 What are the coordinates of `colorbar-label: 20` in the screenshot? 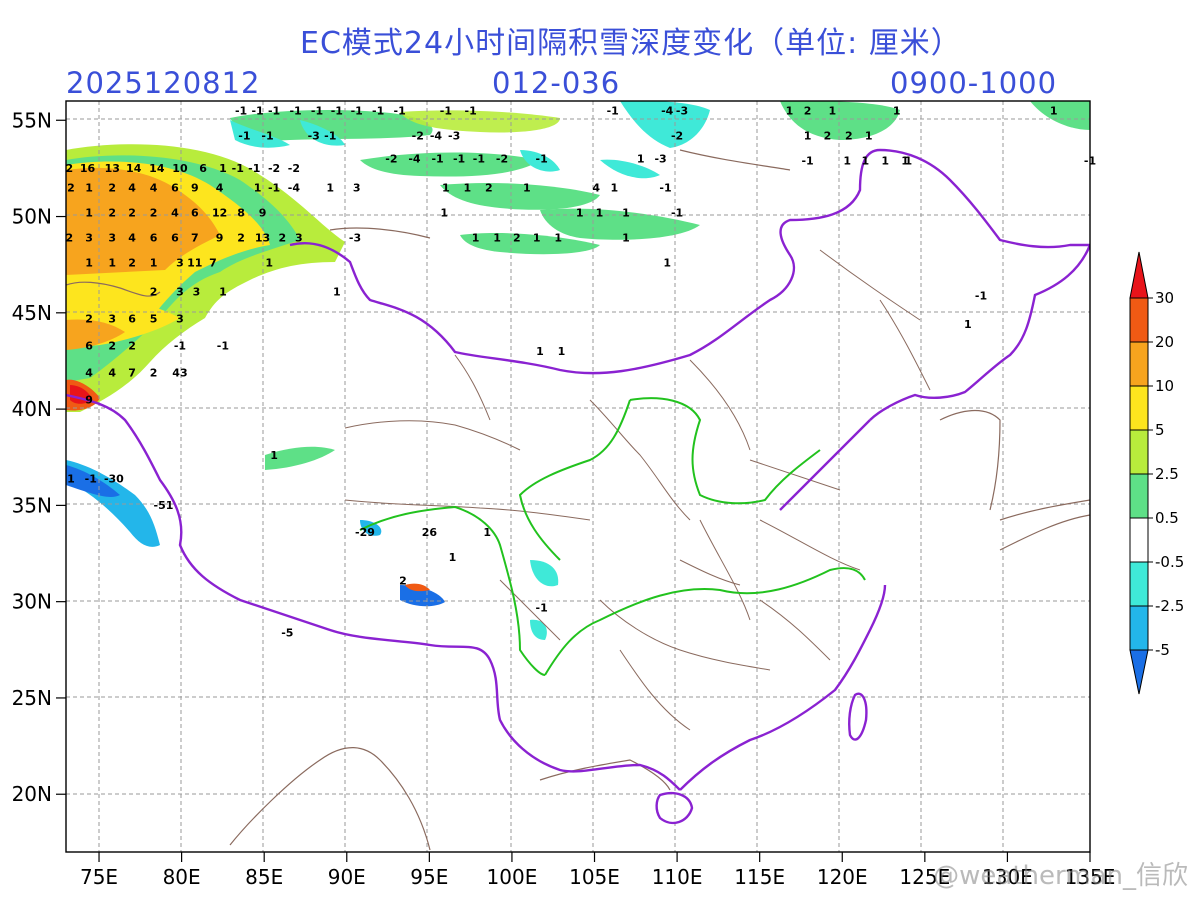 It's located at (1164, 342).